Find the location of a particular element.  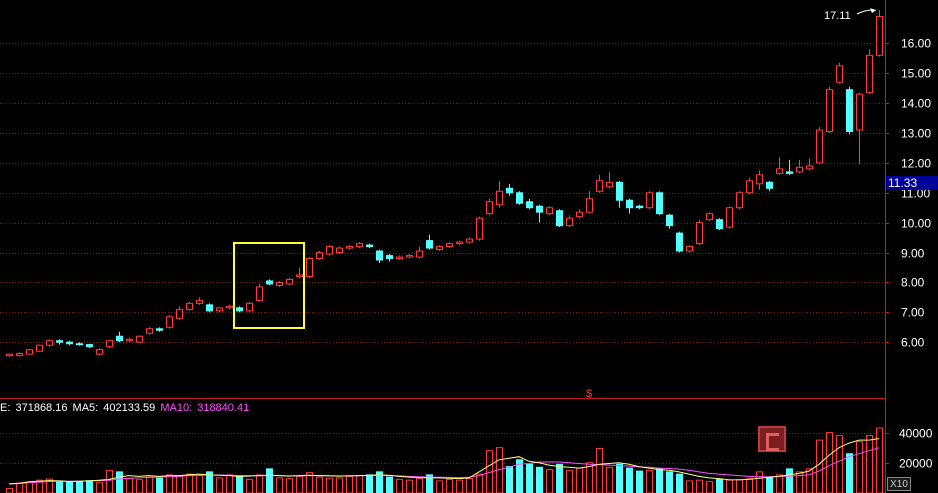

max-price-arrowhead is located at coordinates (873, 11).